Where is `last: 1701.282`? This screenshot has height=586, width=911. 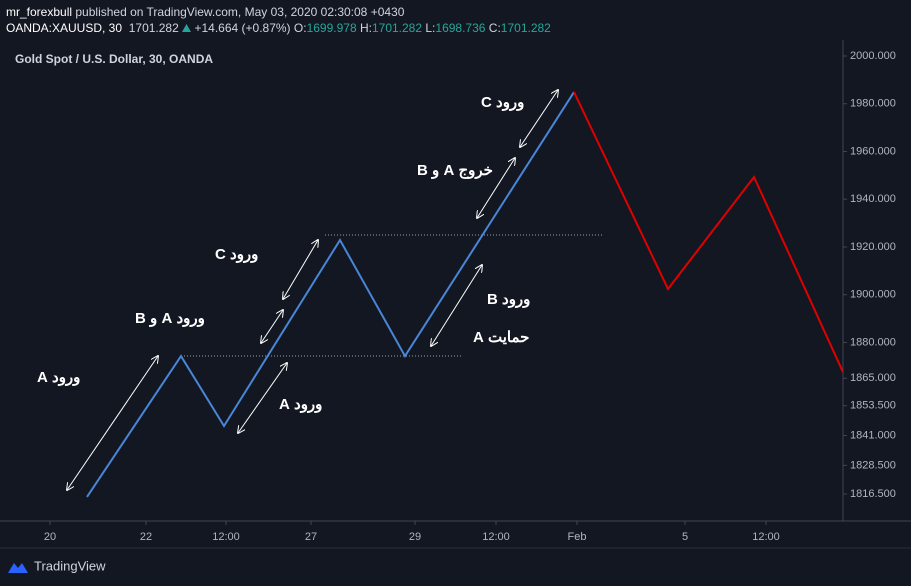 last: 1701.282 is located at coordinates (153, 28).